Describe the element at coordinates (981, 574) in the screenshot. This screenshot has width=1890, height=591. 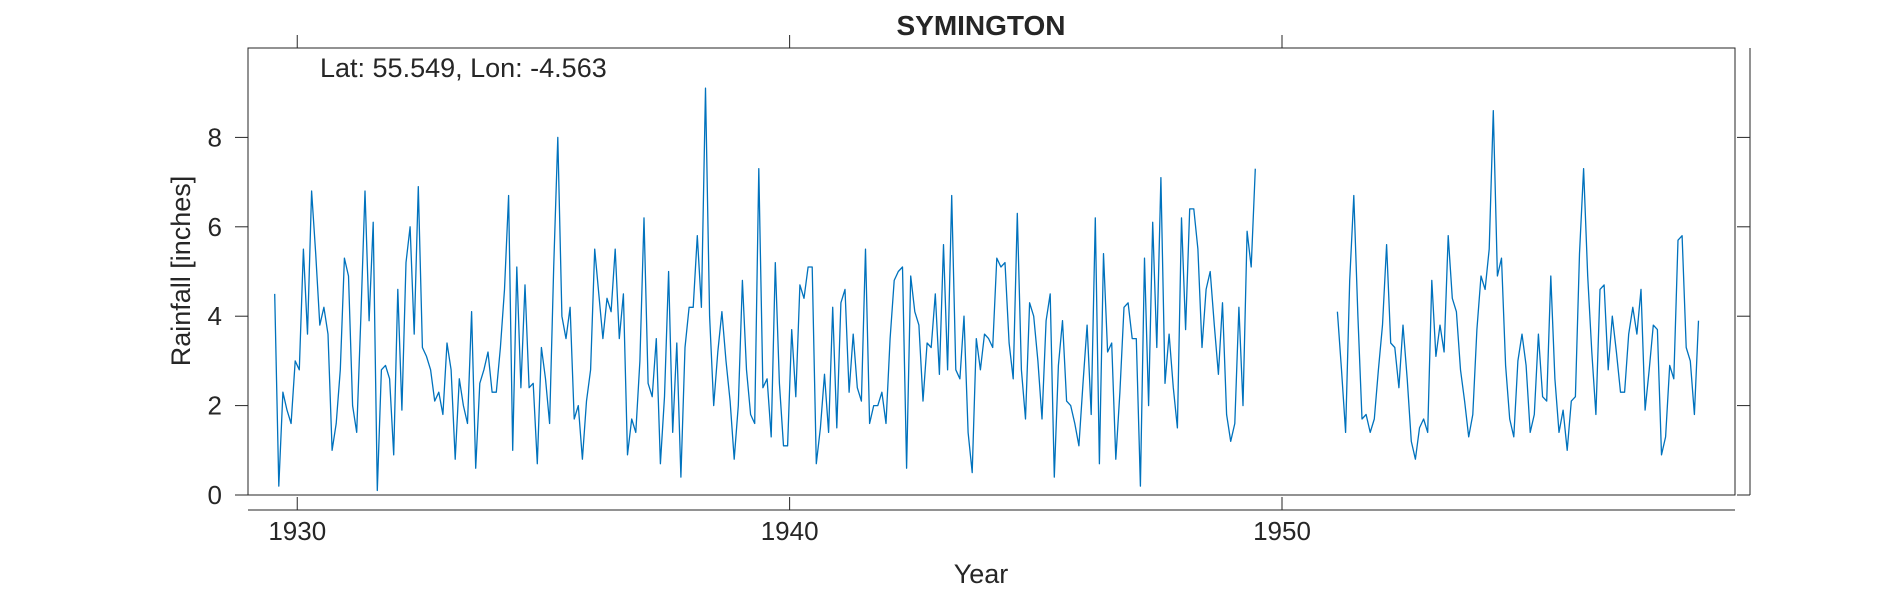
I see `x-axis-label: Year` at that location.